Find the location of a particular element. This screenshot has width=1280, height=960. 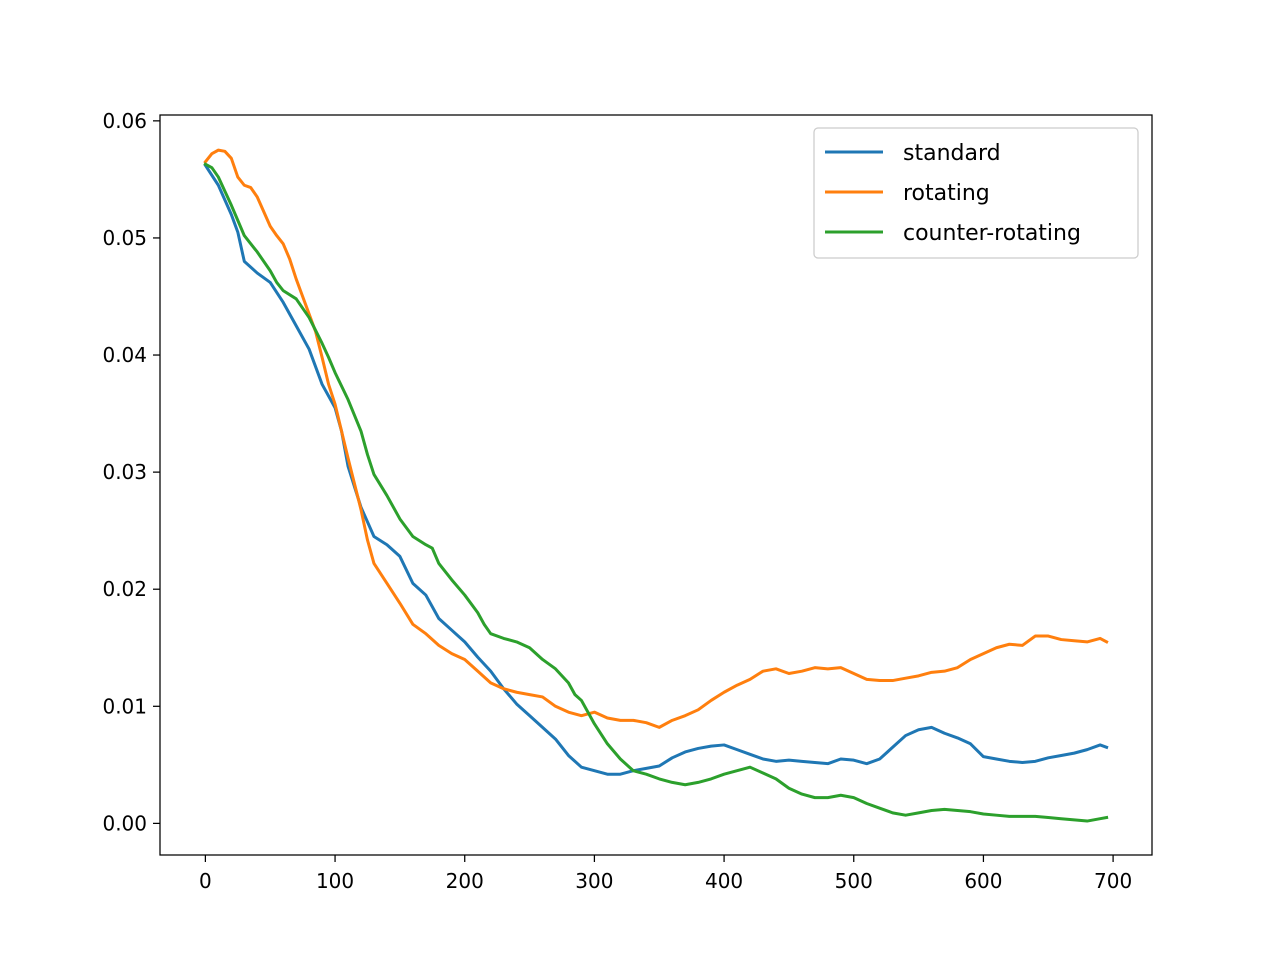

x-tick-label: 300 is located at coordinates (594, 881).